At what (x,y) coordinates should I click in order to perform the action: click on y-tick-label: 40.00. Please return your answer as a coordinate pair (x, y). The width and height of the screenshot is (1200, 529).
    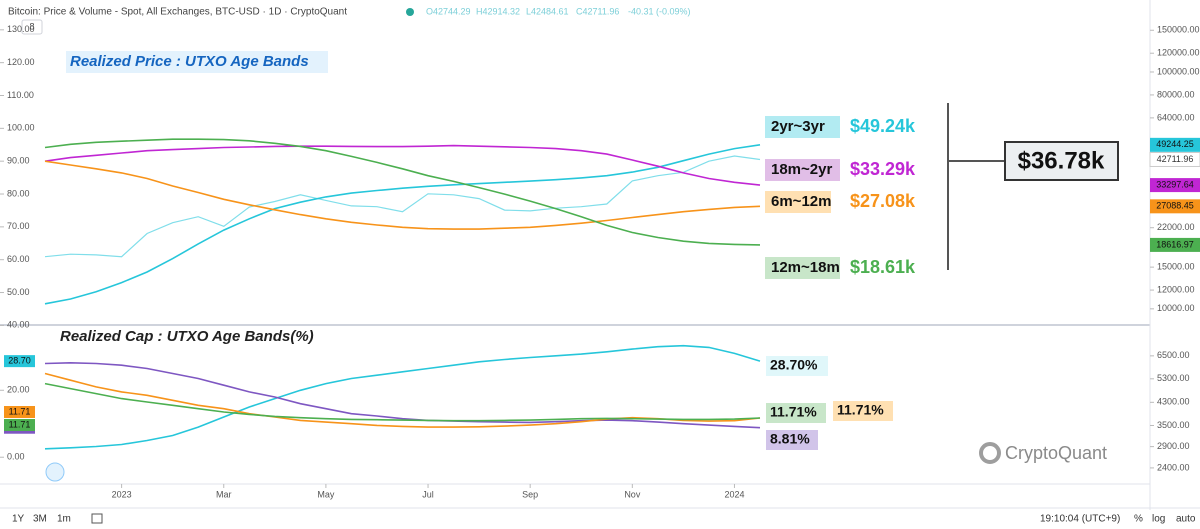
    Looking at the image, I should click on (18, 325).